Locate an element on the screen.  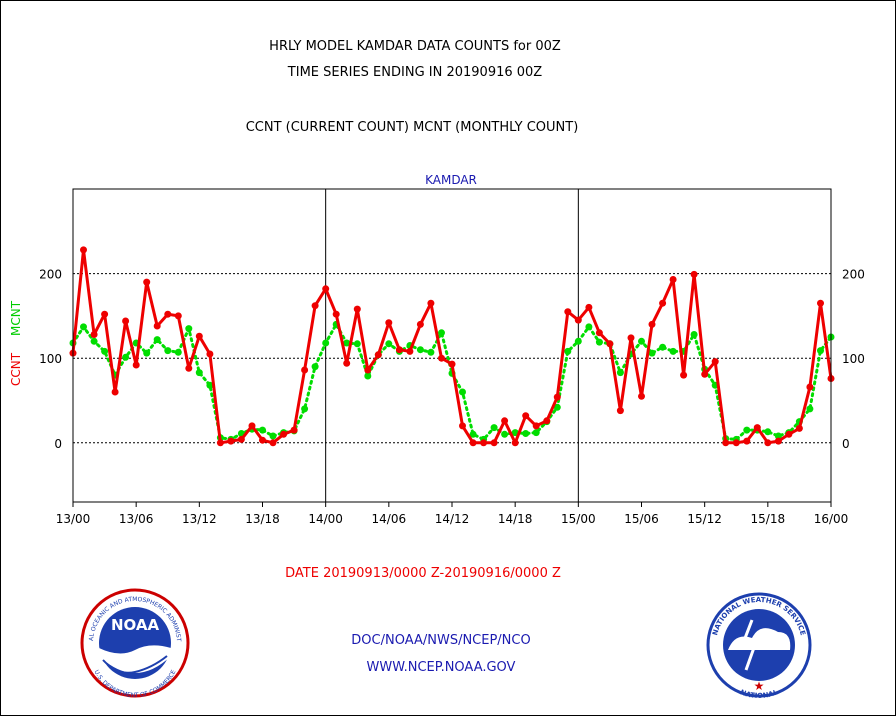
url-link: WWW.NCEP.NOAA.GOV is located at coordinates (441, 667).